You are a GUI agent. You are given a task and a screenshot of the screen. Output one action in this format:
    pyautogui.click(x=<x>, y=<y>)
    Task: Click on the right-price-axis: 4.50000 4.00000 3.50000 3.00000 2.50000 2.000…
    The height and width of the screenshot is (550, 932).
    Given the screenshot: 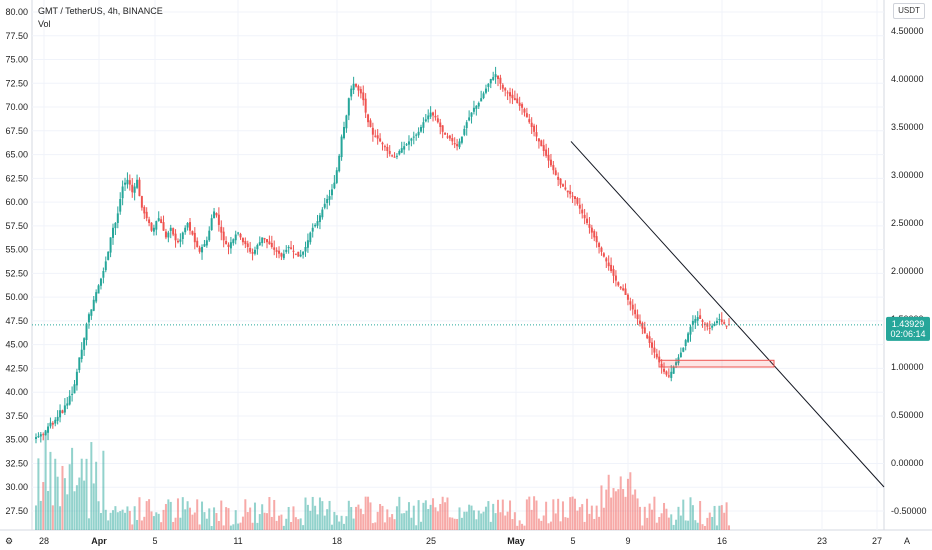 What is the action you would take?
    pyautogui.click(x=909, y=271)
    